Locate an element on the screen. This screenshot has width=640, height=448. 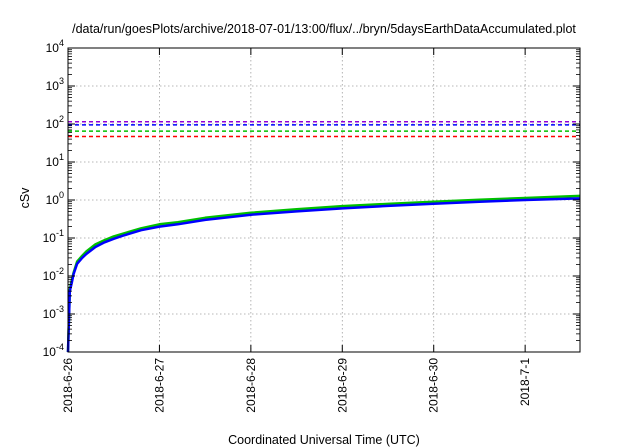
y-tick-label: 10⁻³ is located at coordinates (53, 312).